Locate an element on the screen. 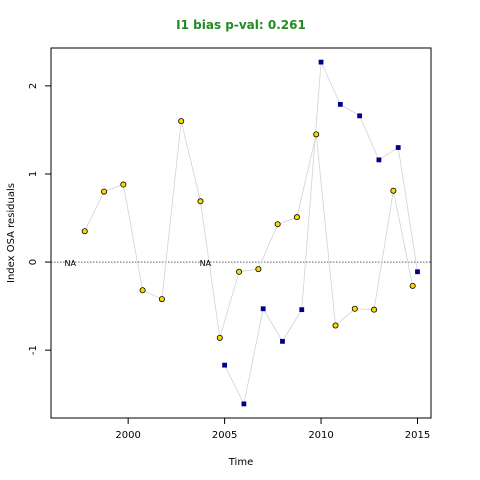 The height and width of the screenshot is (480, 480). x-tick-label: 2010 is located at coordinates (320, 435).